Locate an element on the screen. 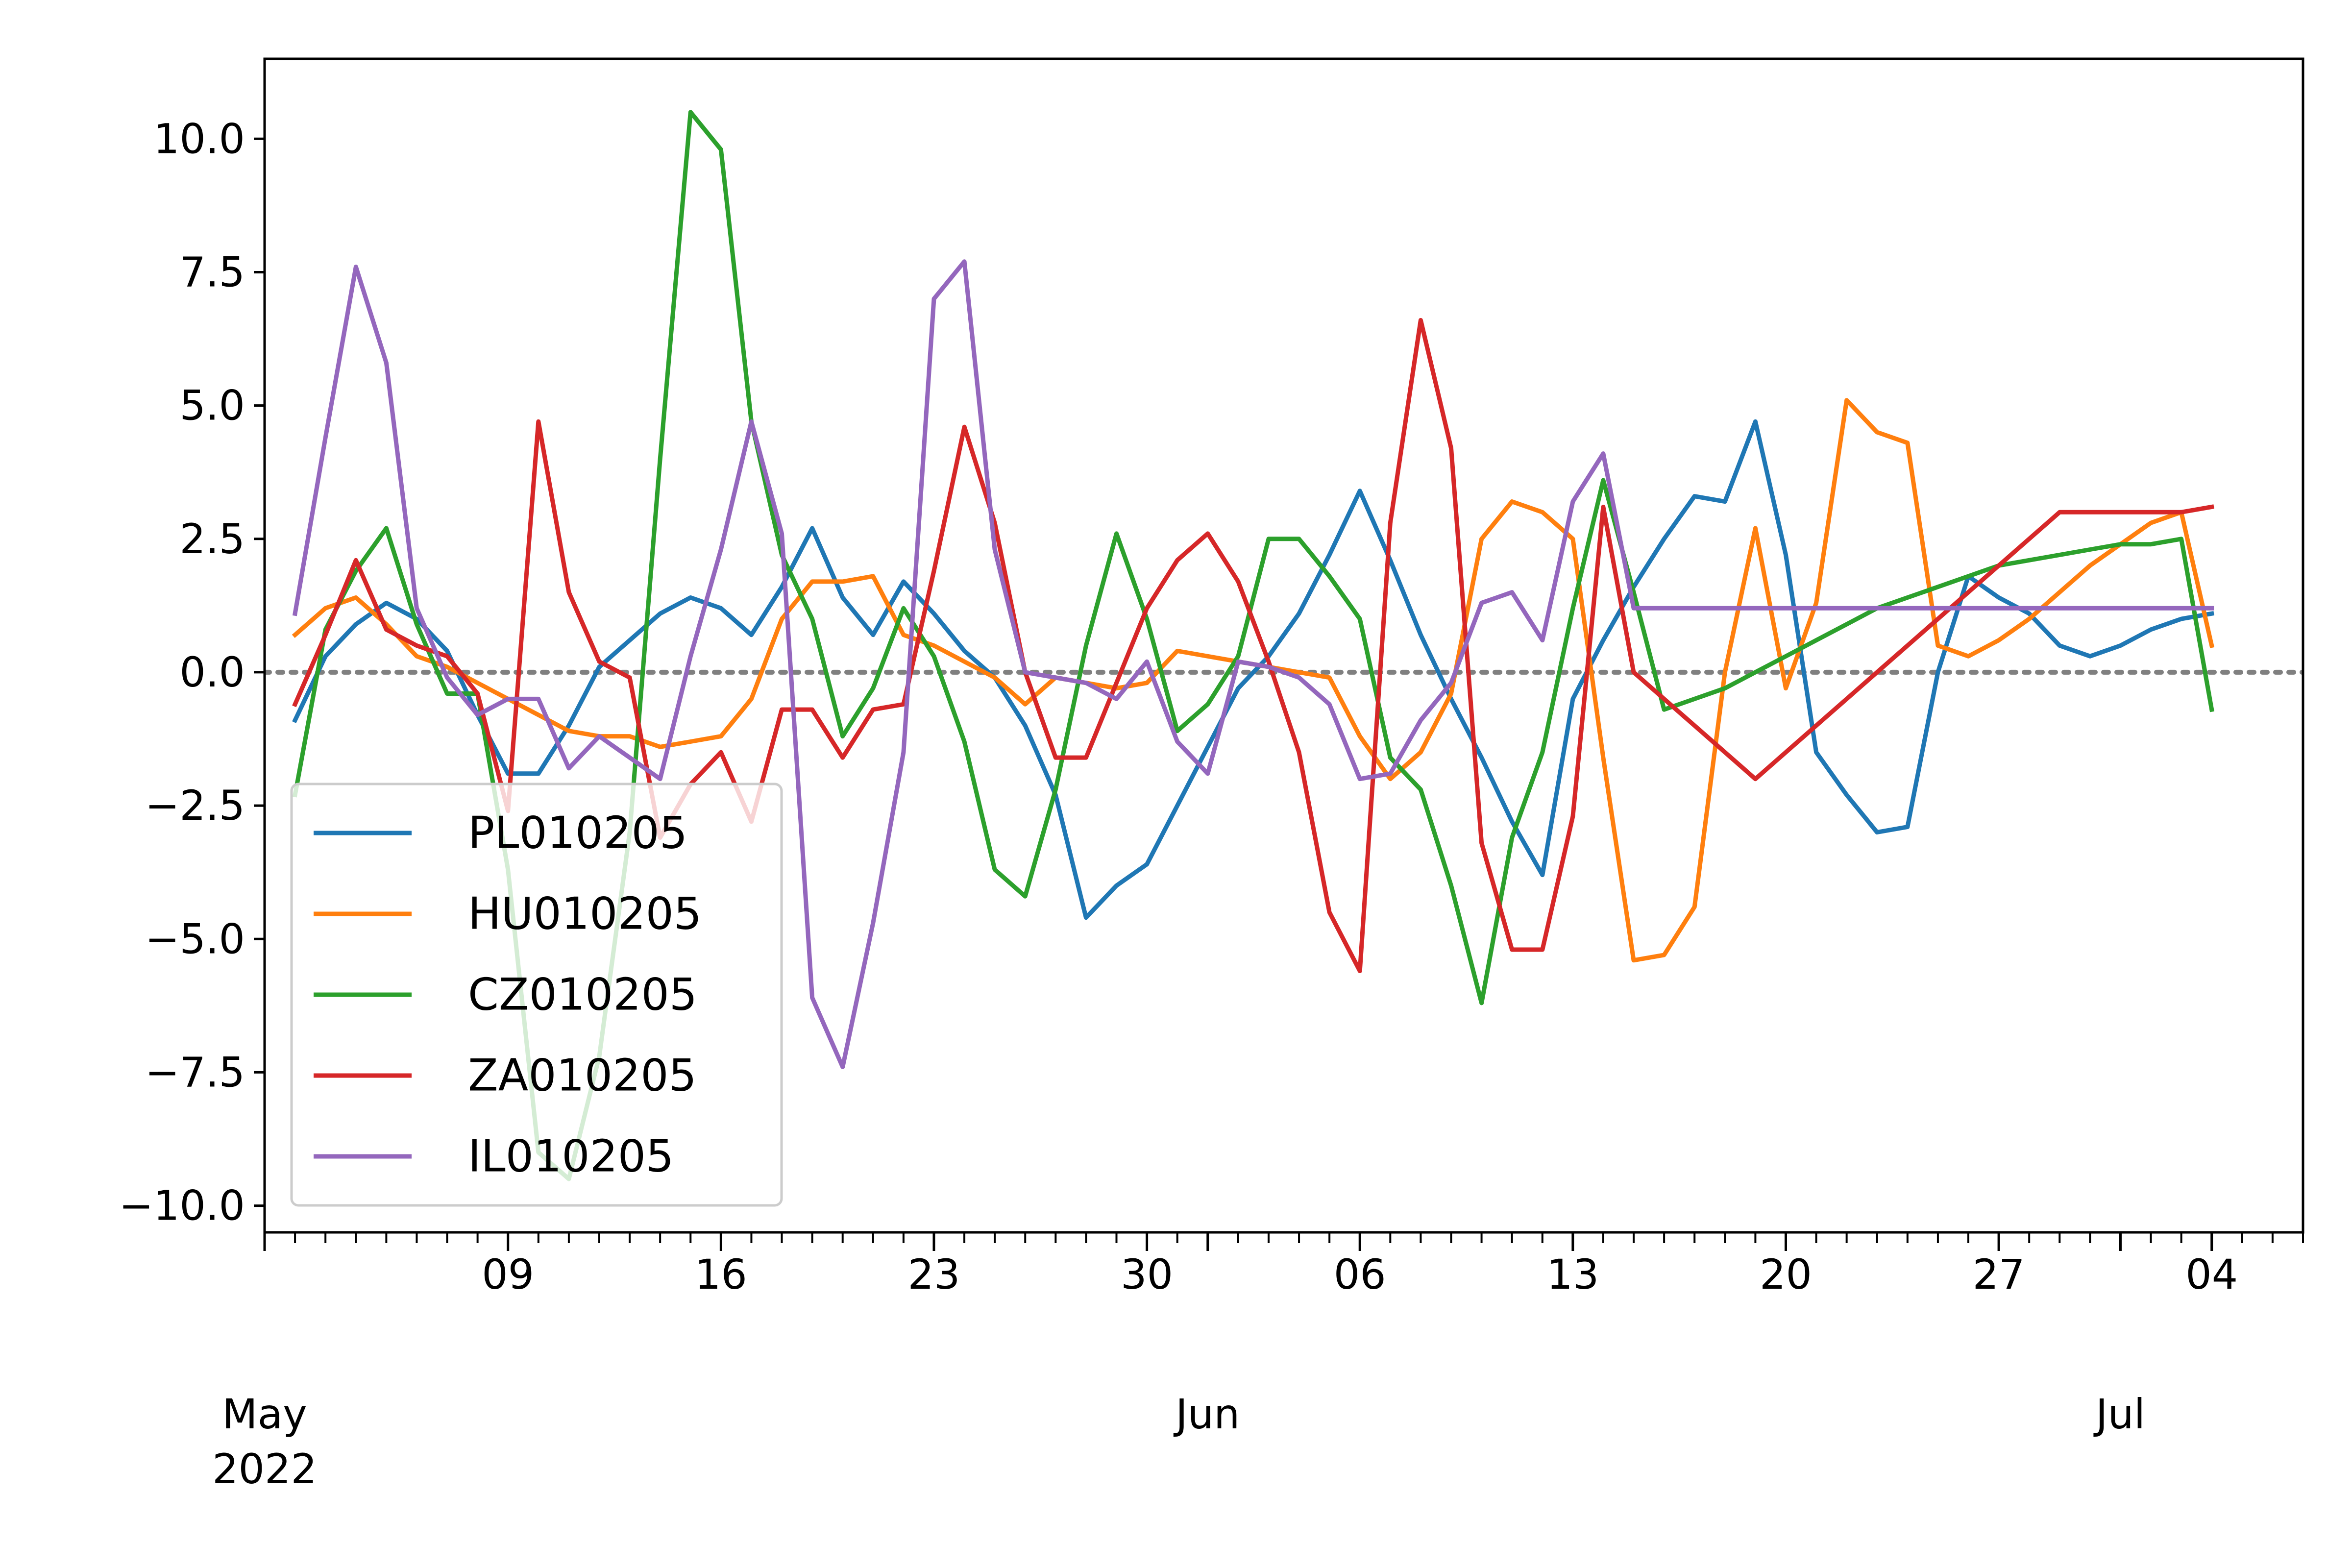  x-tick-label: 06 is located at coordinates (1360, 1274).